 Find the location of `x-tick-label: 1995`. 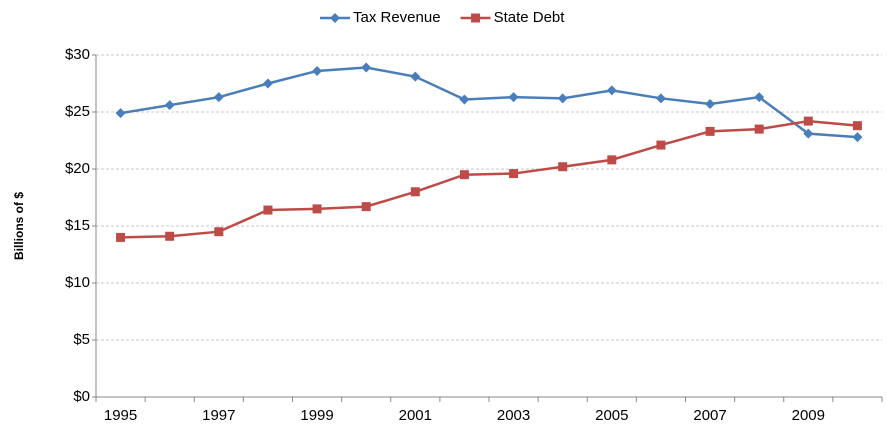

x-tick-label: 1995 is located at coordinates (120, 415).